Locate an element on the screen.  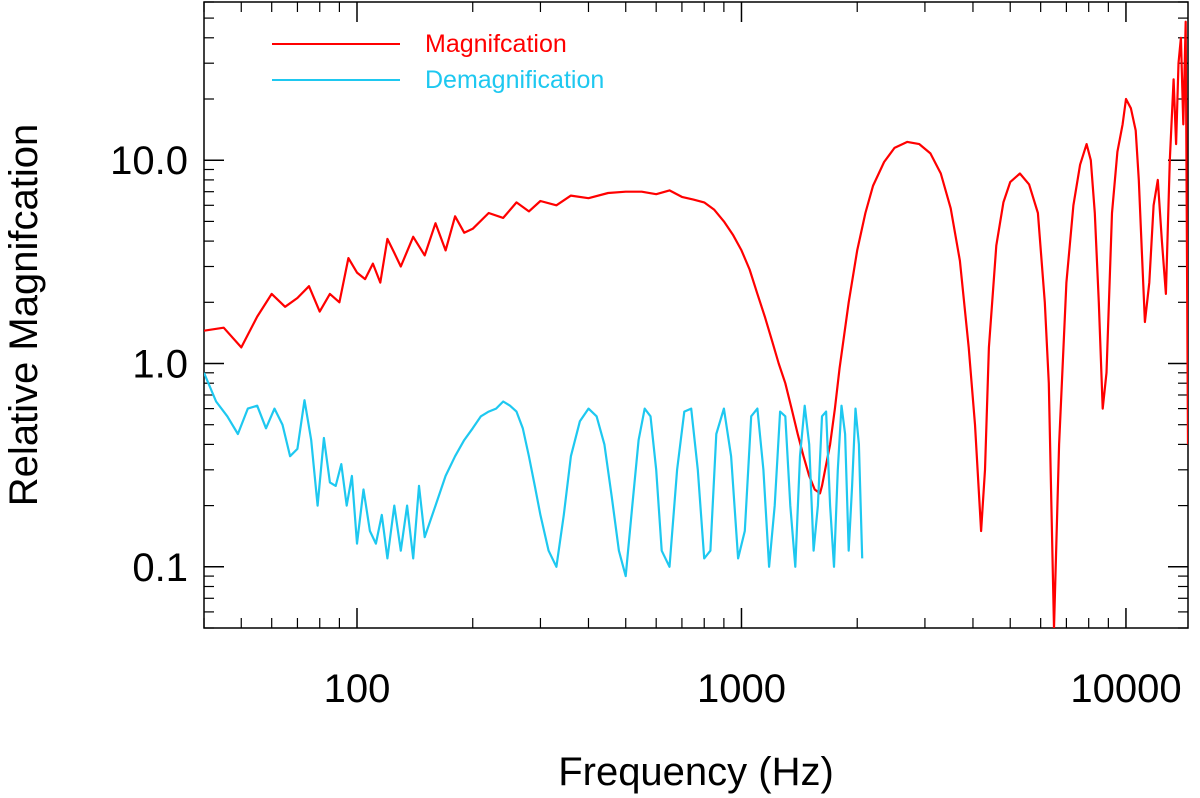
x-tick-labels: 100 1000 10000 is located at coordinates (753, 689).